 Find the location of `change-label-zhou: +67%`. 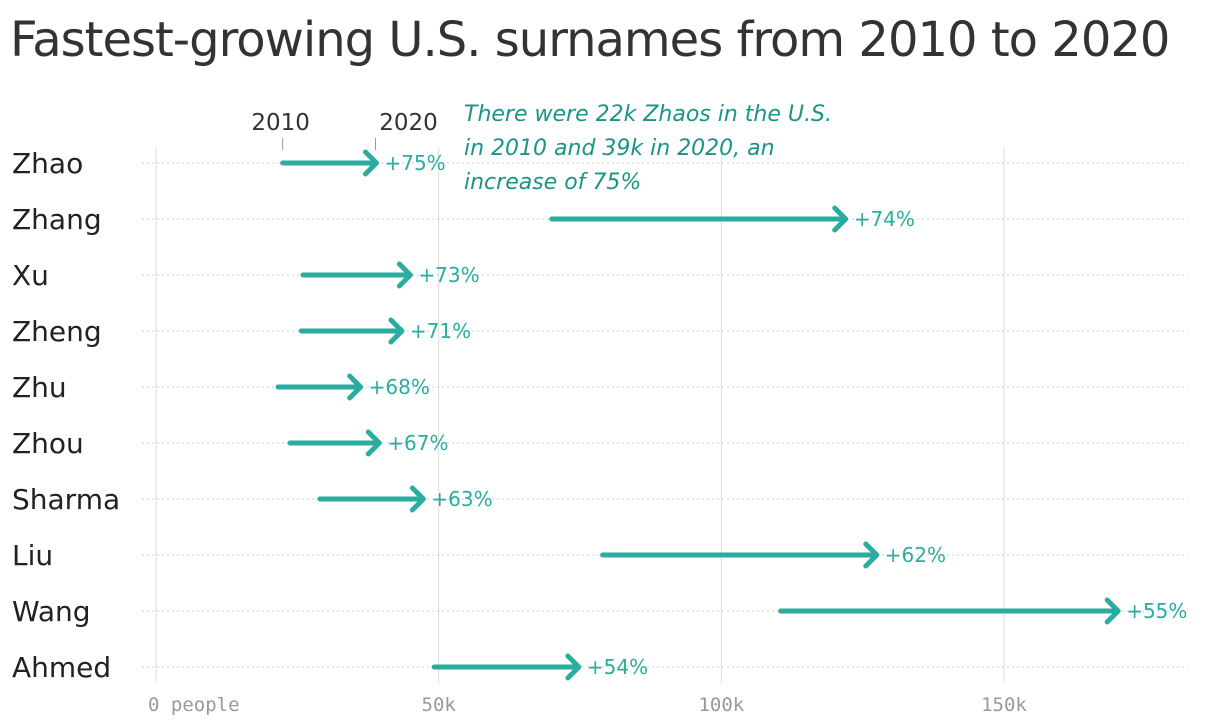

change-label-zhou: +67% is located at coordinates (417, 443).